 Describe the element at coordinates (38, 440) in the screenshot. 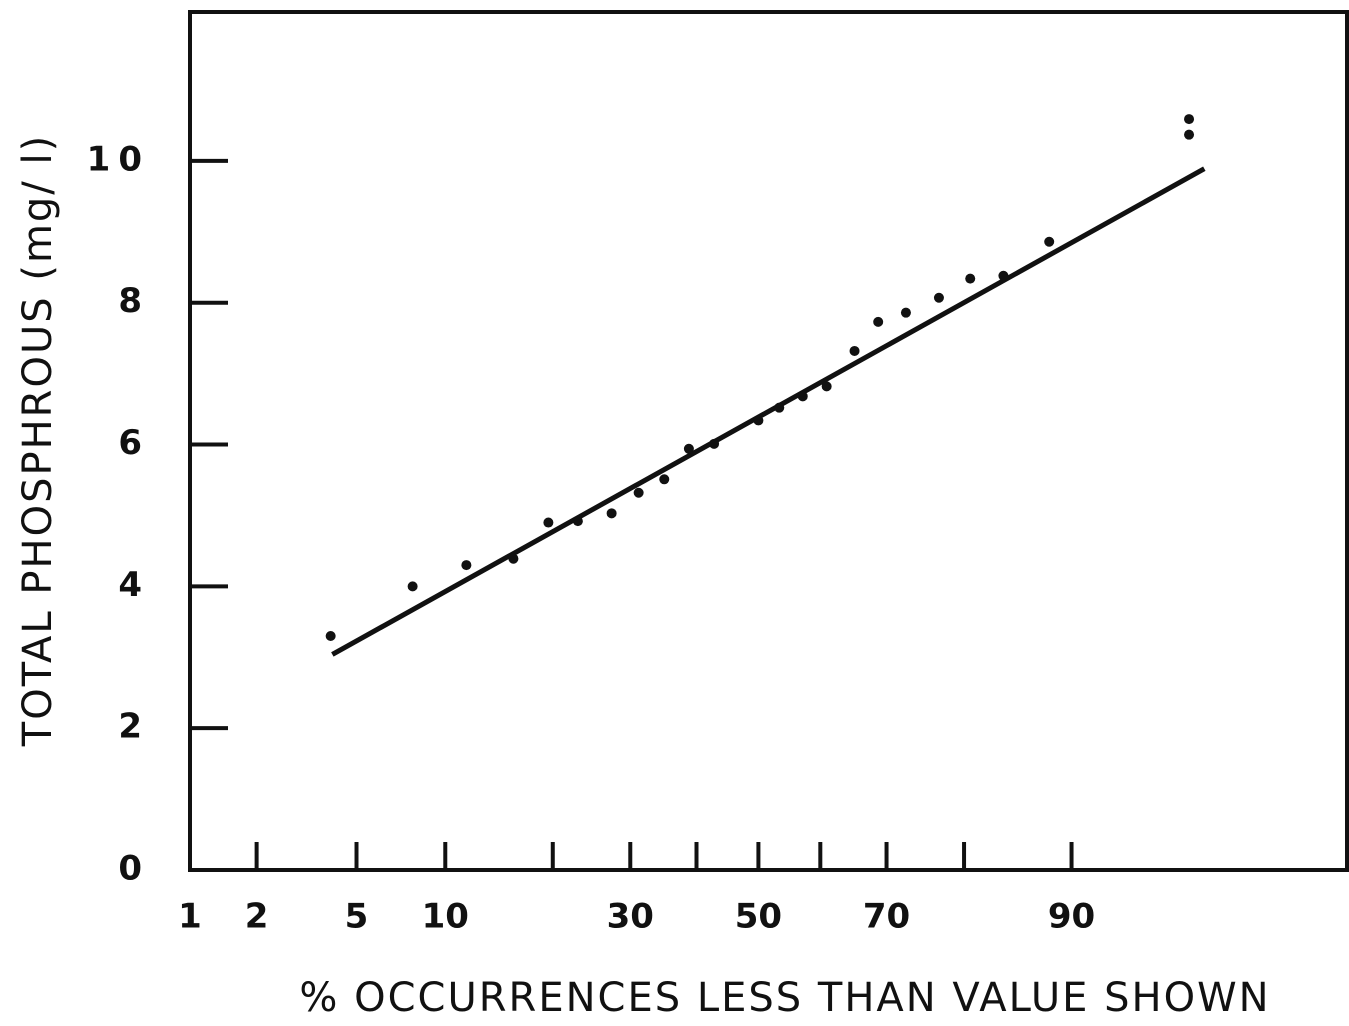

I see `y-axis-label: TOTAL PHOSPHROUS (mg/ l)` at that location.